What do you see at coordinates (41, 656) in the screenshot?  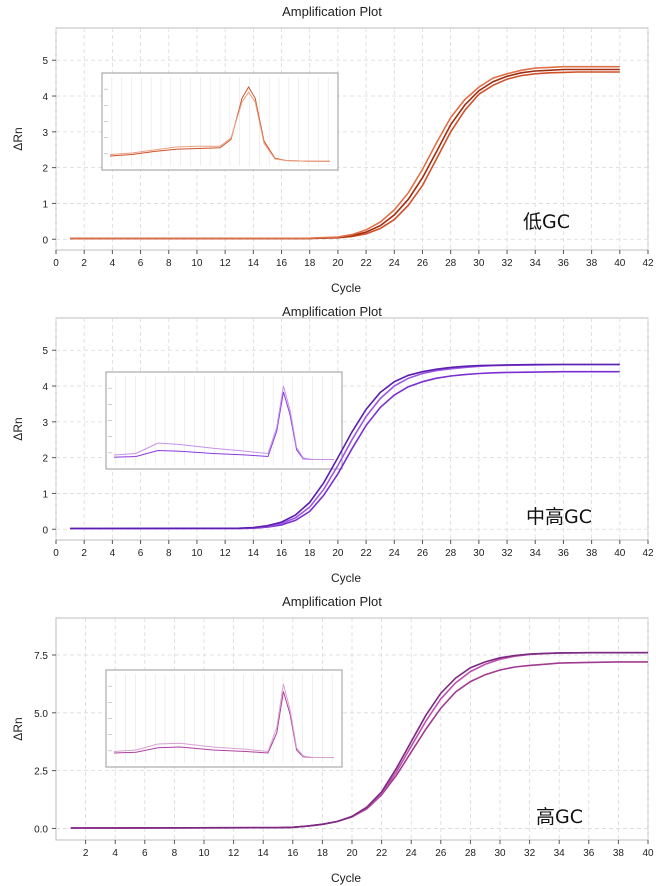 I see `y-tick-label: 7.5` at bounding box center [41, 656].